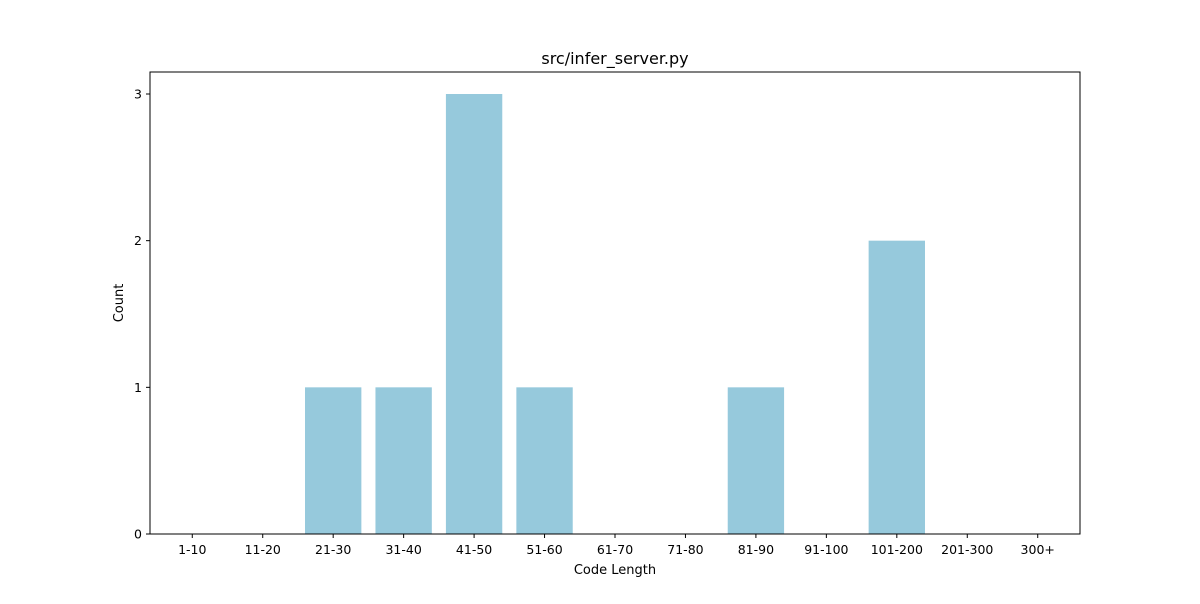 Image resolution: width=1200 pixels, height=604 pixels. What do you see at coordinates (138, 534) in the screenshot?
I see `y-tick-label: 0` at bounding box center [138, 534].